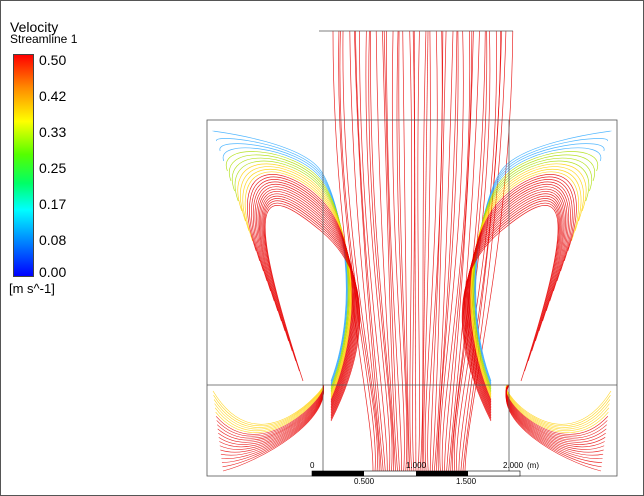 The image size is (644, 496). Describe the element at coordinates (364, 481) in the screenshot. I see `scale-label-3: 0.500` at that location.